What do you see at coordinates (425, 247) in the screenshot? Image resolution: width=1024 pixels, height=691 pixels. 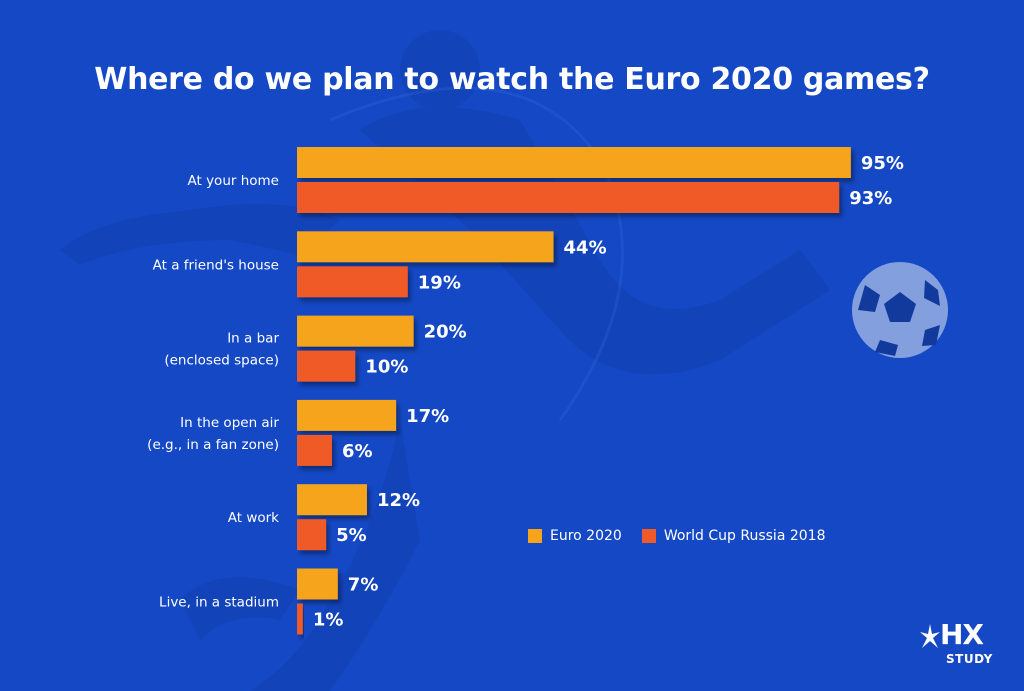 I see `bar-euro2020-at-a-friend-s-house` at bounding box center [425, 247].